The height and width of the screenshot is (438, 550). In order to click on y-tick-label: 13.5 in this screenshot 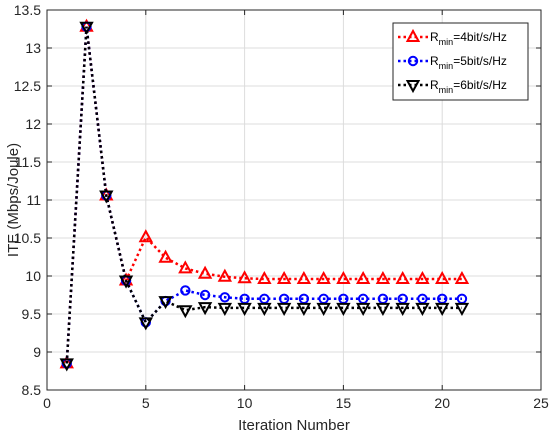, I will do `click(27, 10)`.